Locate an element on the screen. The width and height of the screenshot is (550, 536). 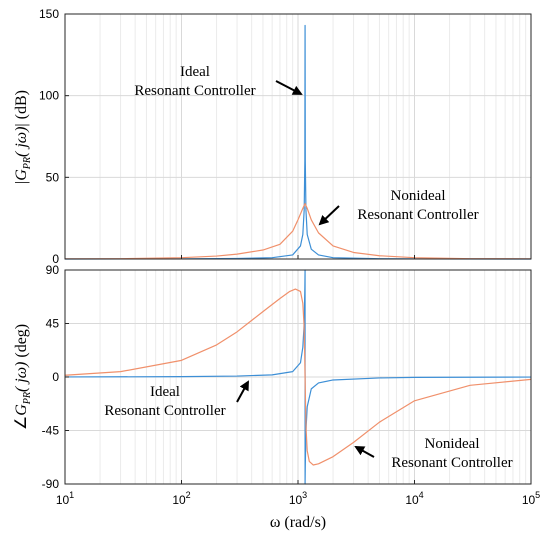
nonideal-annotation-magnitude: Nonideal Resonant Controller is located at coordinates (398, 207).